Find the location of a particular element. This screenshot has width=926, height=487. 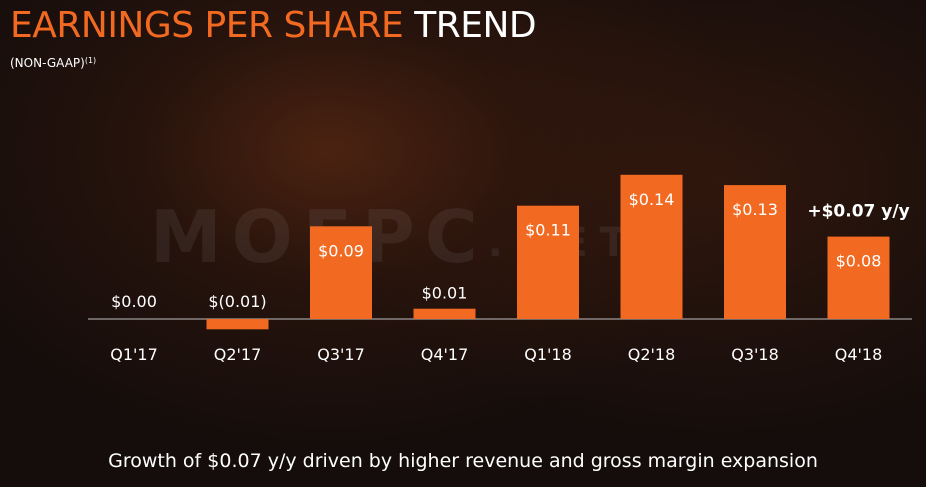

page-title: EARNINGS PER SHARE TREND is located at coordinates (273, 26).